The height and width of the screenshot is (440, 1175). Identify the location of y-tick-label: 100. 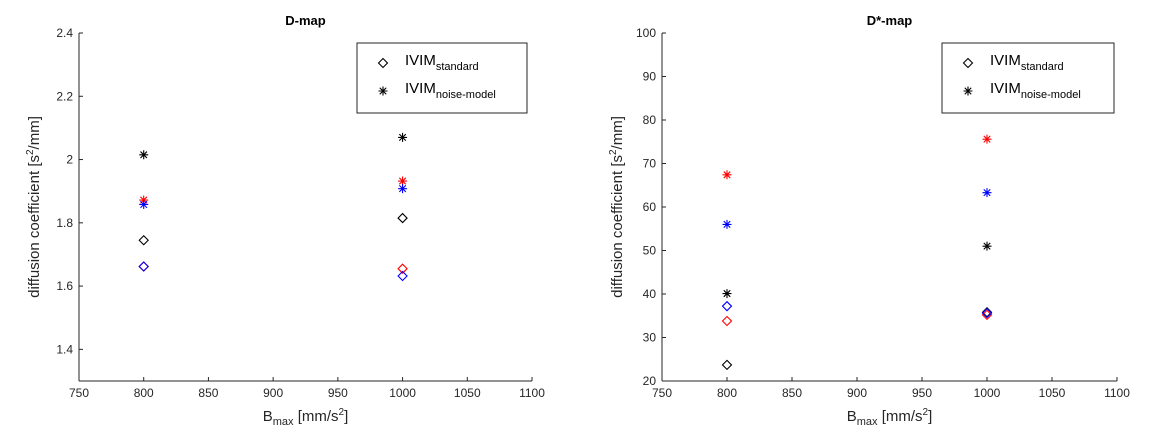
(646, 33).